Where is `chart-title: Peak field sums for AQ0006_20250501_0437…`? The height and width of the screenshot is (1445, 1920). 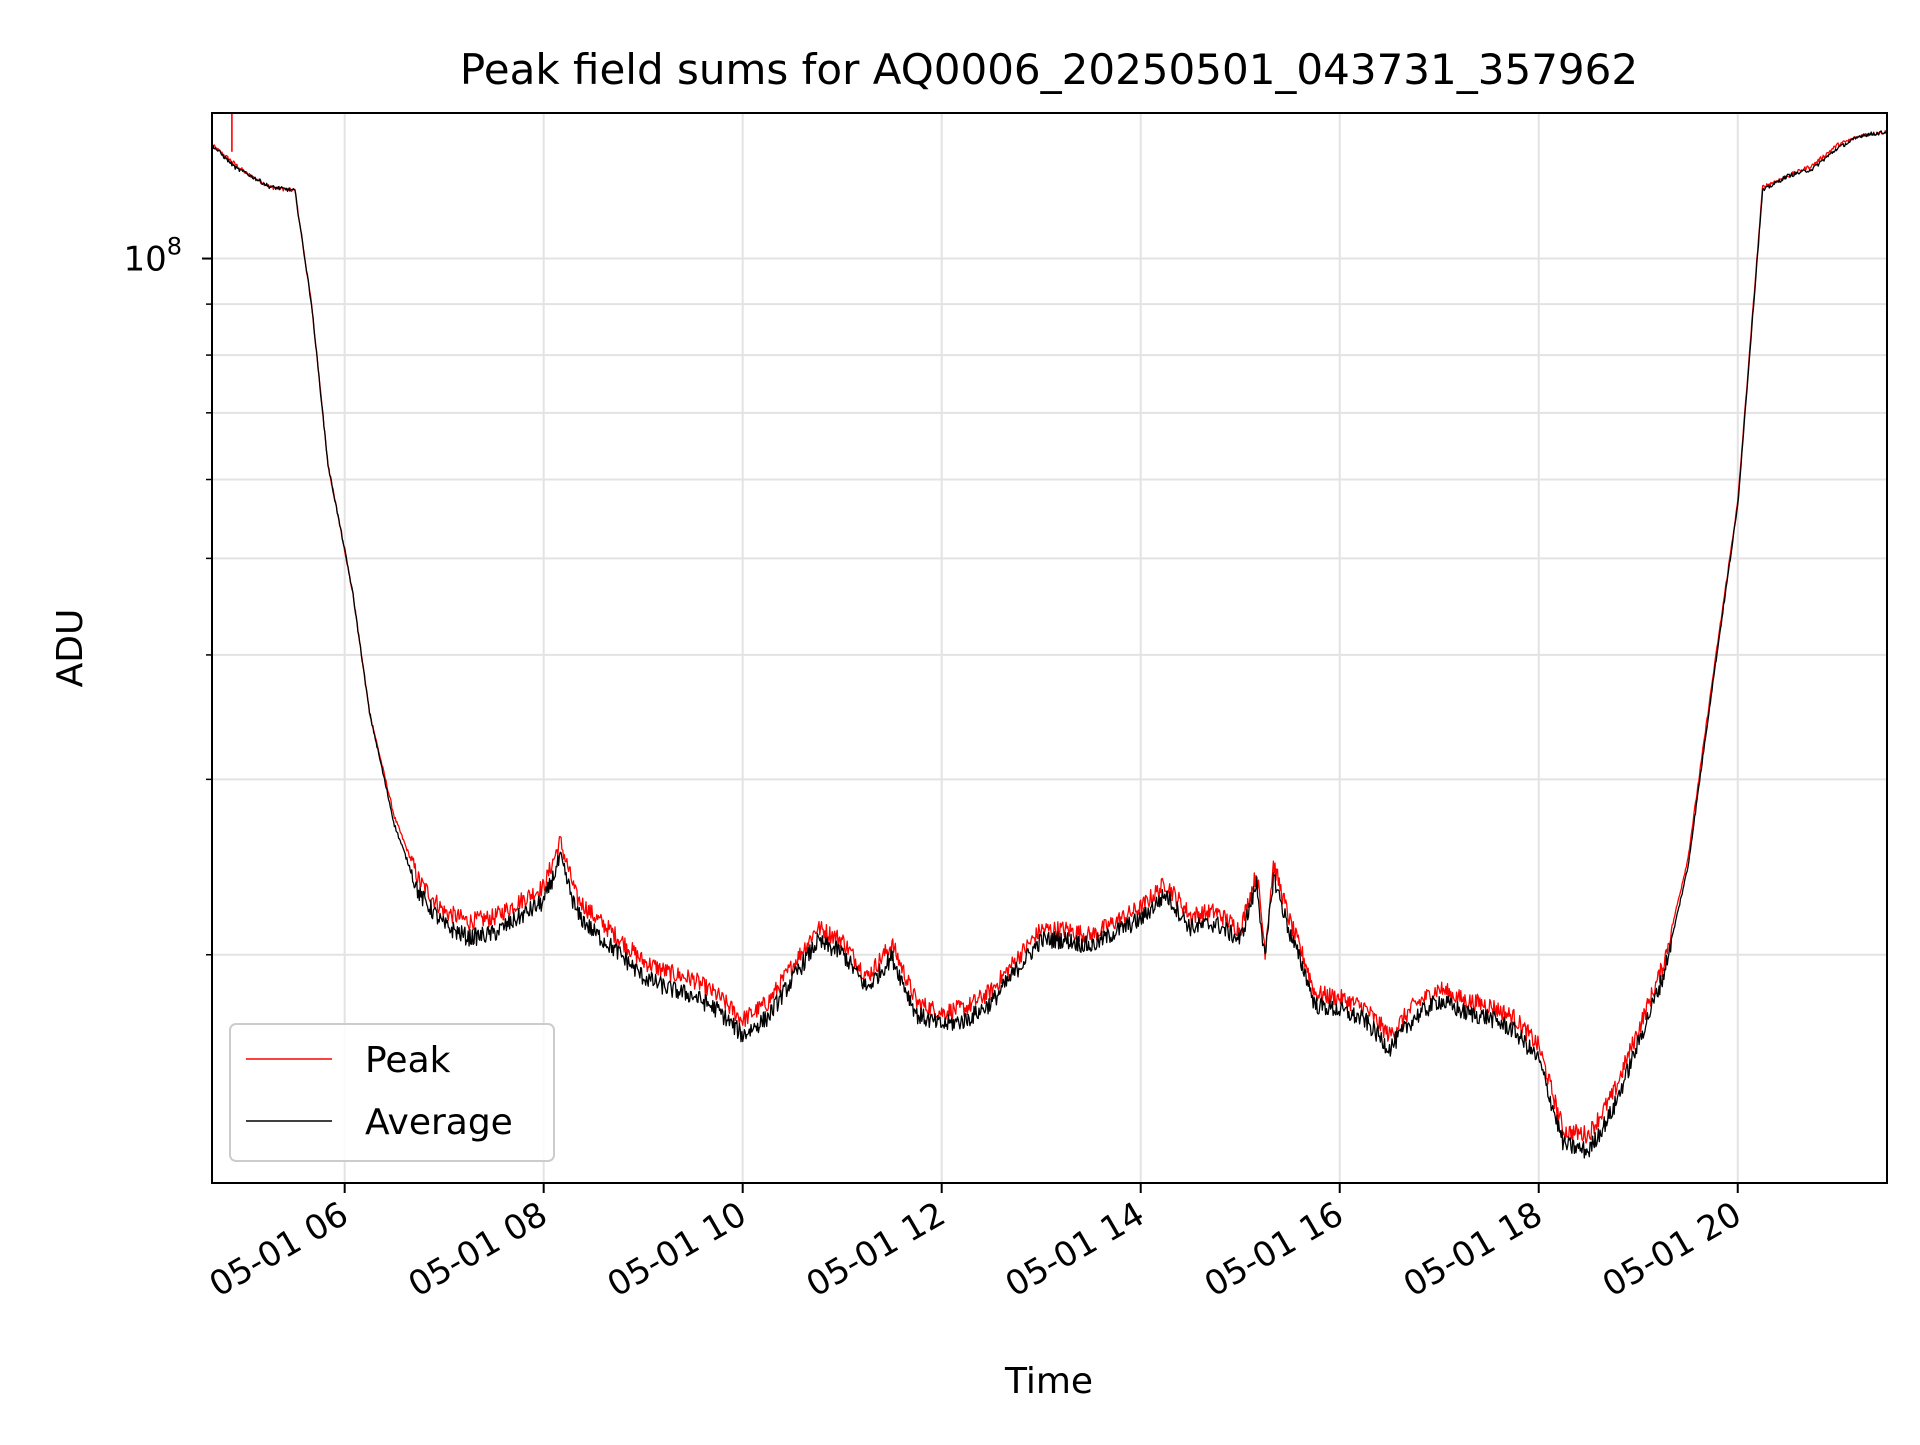
chart-title: Peak field sums for AQ0006_20250501_0437… is located at coordinates (1049, 69).